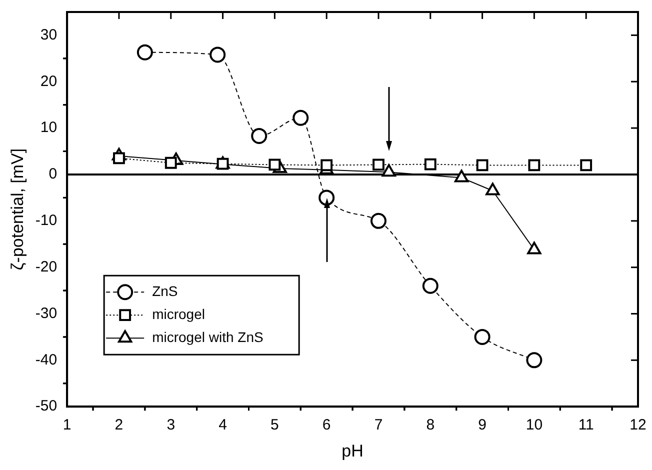 Image resolution: width=652 pixels, height=470 pixels. I want to click on x-tick-label: 11, so click(586, 425).